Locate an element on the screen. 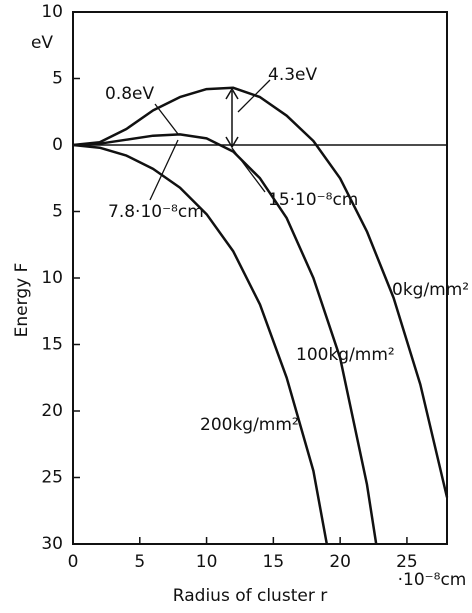  y-tick-label: 30 is located at coordinates (52, 544).